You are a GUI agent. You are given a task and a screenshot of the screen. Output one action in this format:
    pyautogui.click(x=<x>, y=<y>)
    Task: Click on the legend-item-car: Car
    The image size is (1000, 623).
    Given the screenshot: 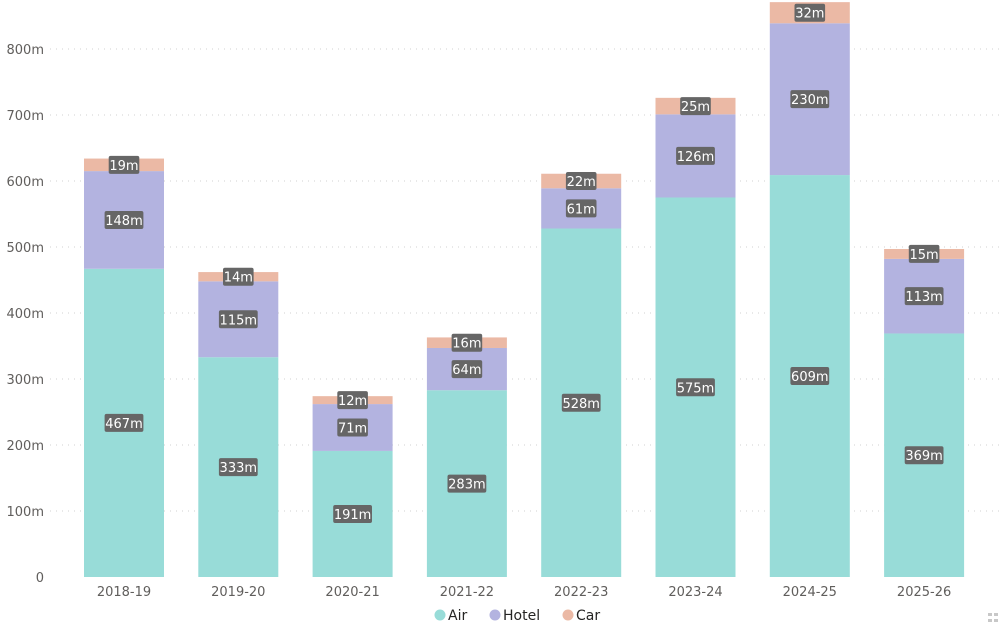 What is the action you would take?
    pyautogui.click(x=588, y=615)
    